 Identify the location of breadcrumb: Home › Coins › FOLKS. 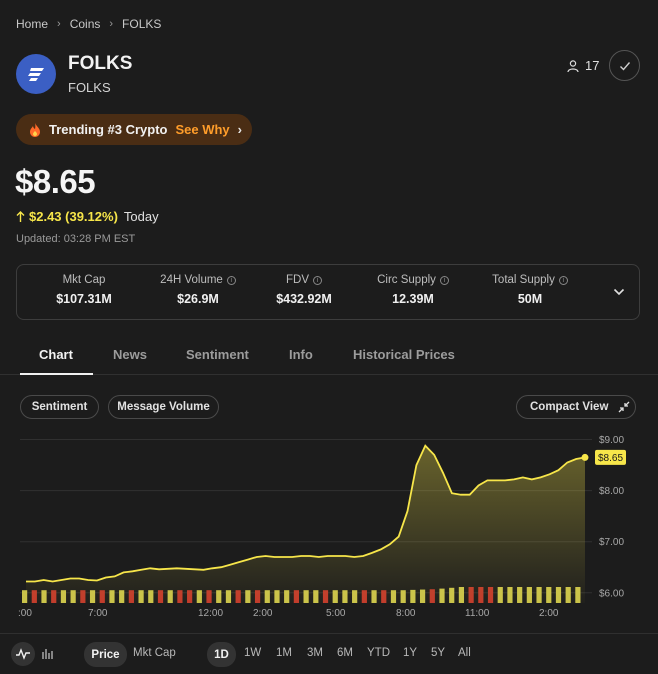
(88, 24).